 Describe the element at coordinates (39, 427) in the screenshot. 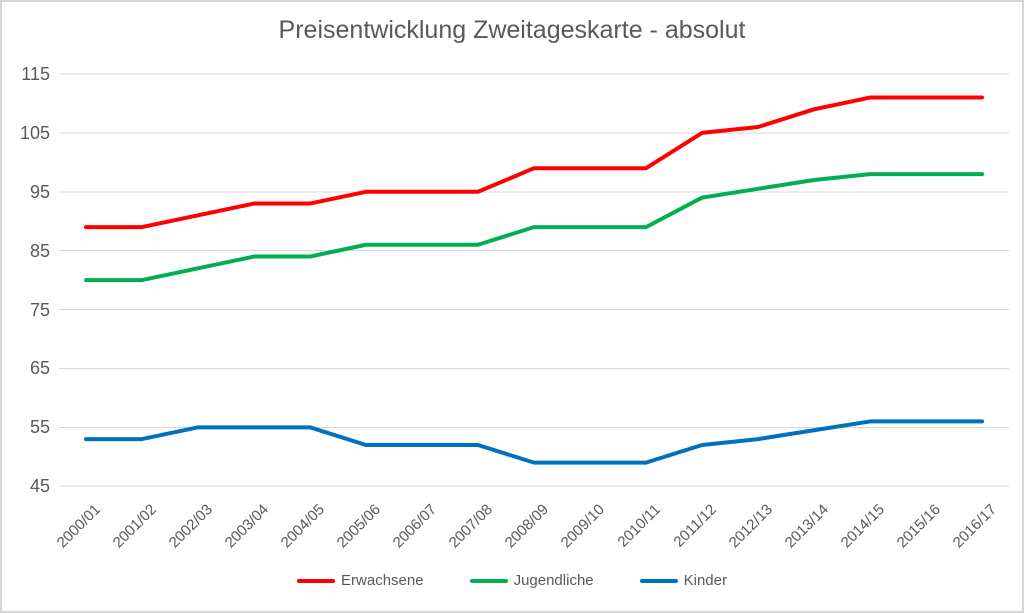

I see `y-axis-tick-label: 55` at that location.